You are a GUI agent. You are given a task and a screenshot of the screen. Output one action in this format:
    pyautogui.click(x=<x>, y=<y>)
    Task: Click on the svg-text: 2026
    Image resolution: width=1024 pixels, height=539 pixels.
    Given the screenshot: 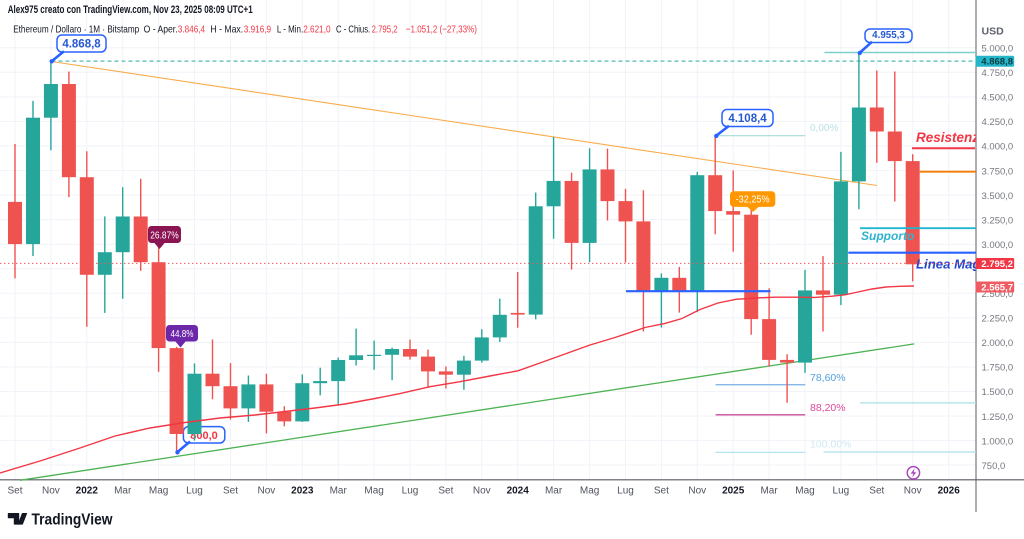 What is the action you would take?
    pyautogui.click(x=949, y=490)
    